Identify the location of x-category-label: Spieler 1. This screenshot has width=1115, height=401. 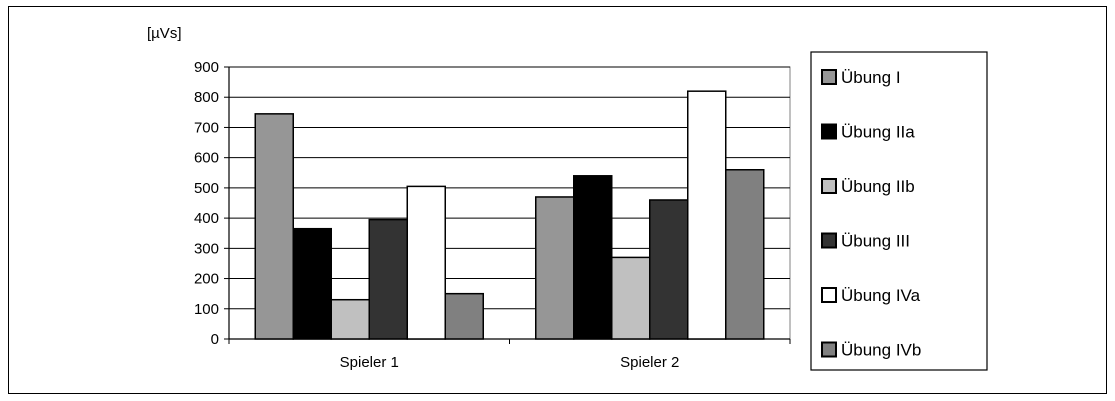
(369, 362).